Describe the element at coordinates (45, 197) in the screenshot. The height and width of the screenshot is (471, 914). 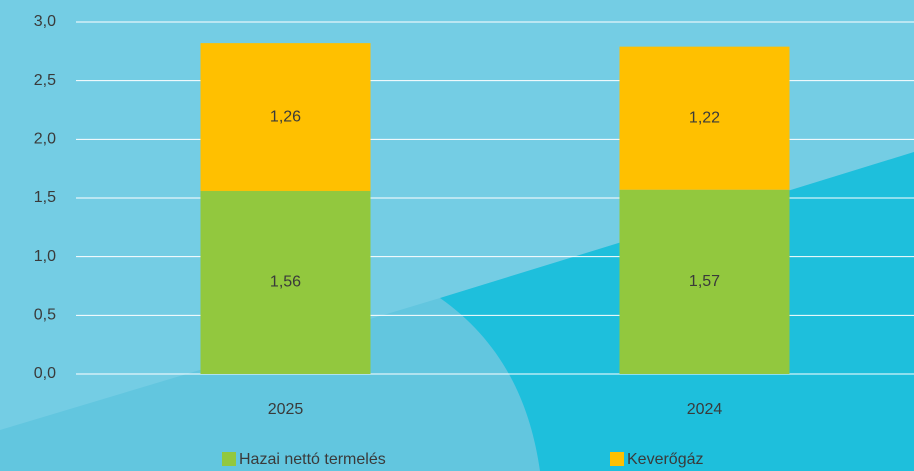
I see `y-tick-label: 1,5` at that location.